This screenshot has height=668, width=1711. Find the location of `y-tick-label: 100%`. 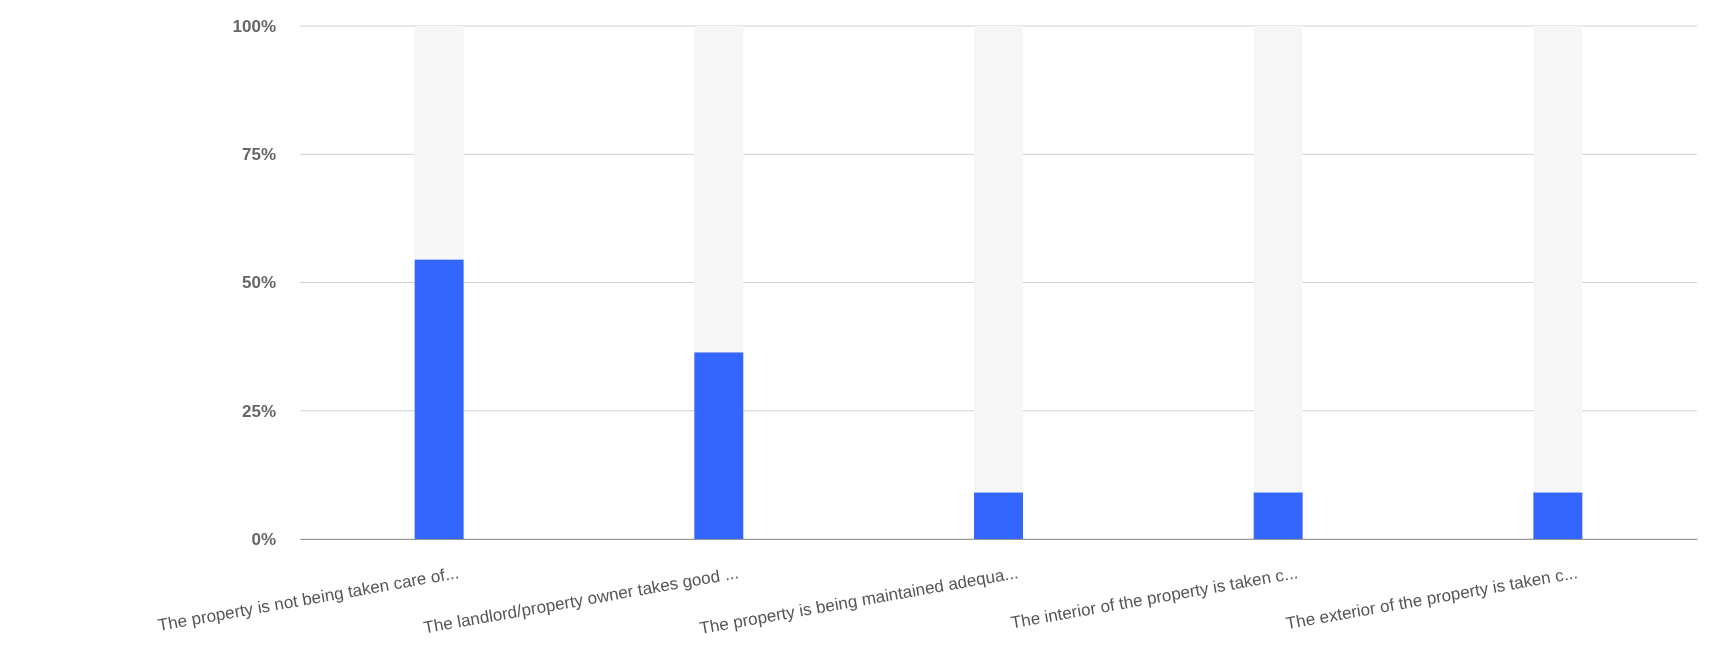

y-tick-label: 100% is located at coordinates (254, 26).